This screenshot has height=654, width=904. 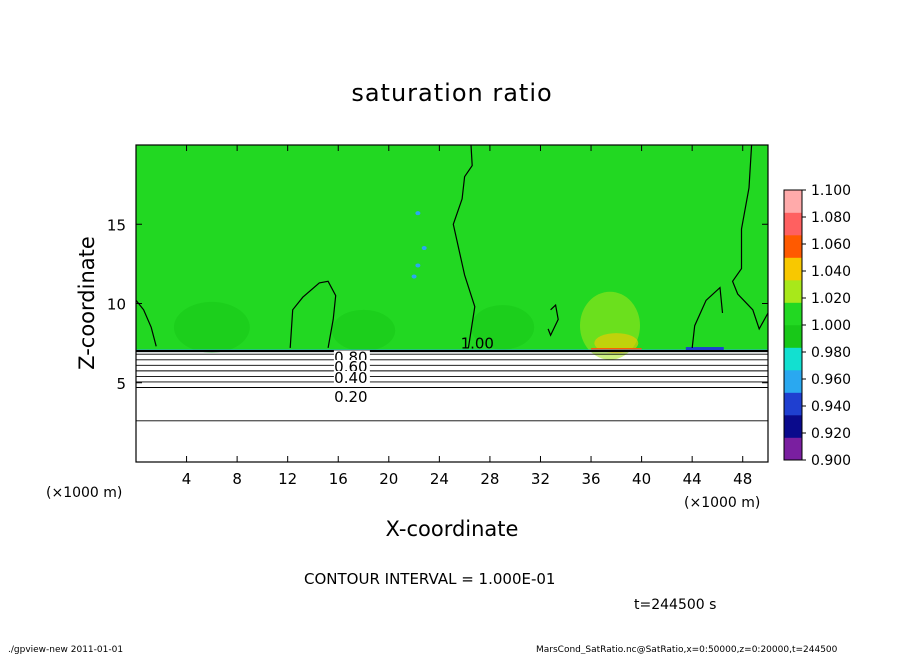 I want to click on contour-label: 0.40, so click(x=350, y=378).